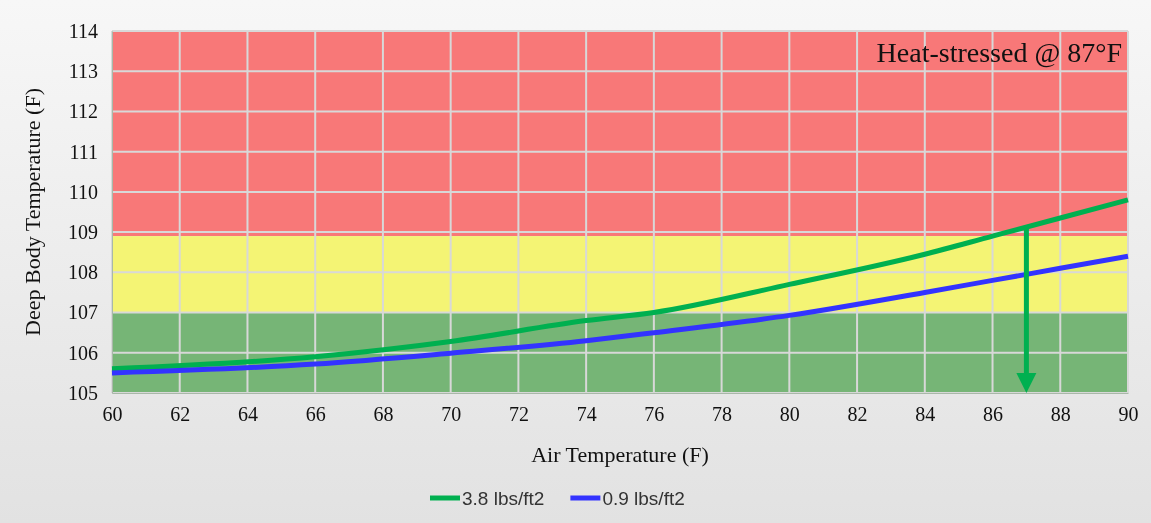 This screenshot has height=523, width=1151. I want to click on x-tick-label: 90, so click(1128, 414).